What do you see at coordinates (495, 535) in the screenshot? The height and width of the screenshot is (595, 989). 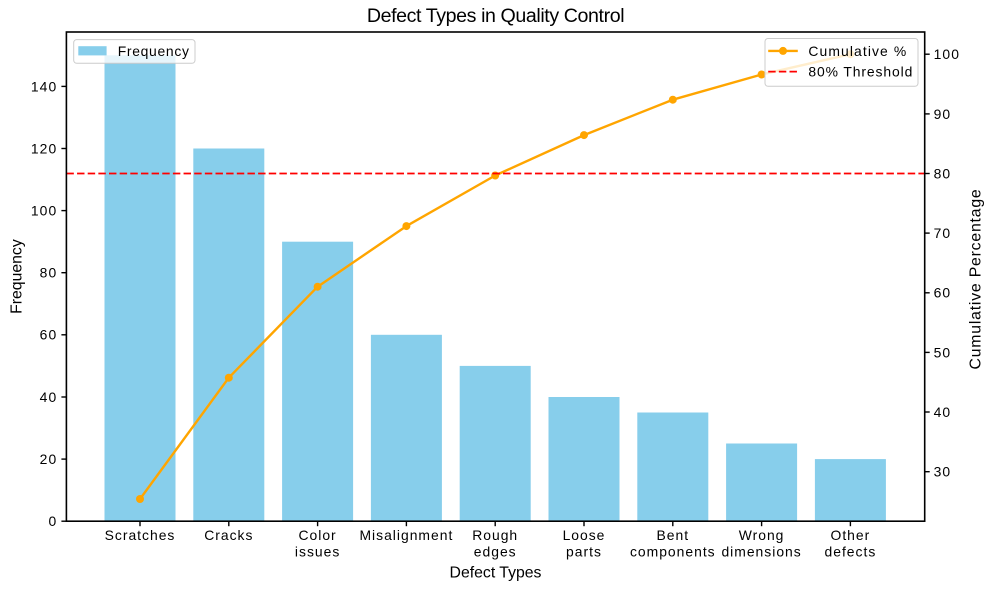 I see `svg-text: Rough` at bounding box center [495, 535].